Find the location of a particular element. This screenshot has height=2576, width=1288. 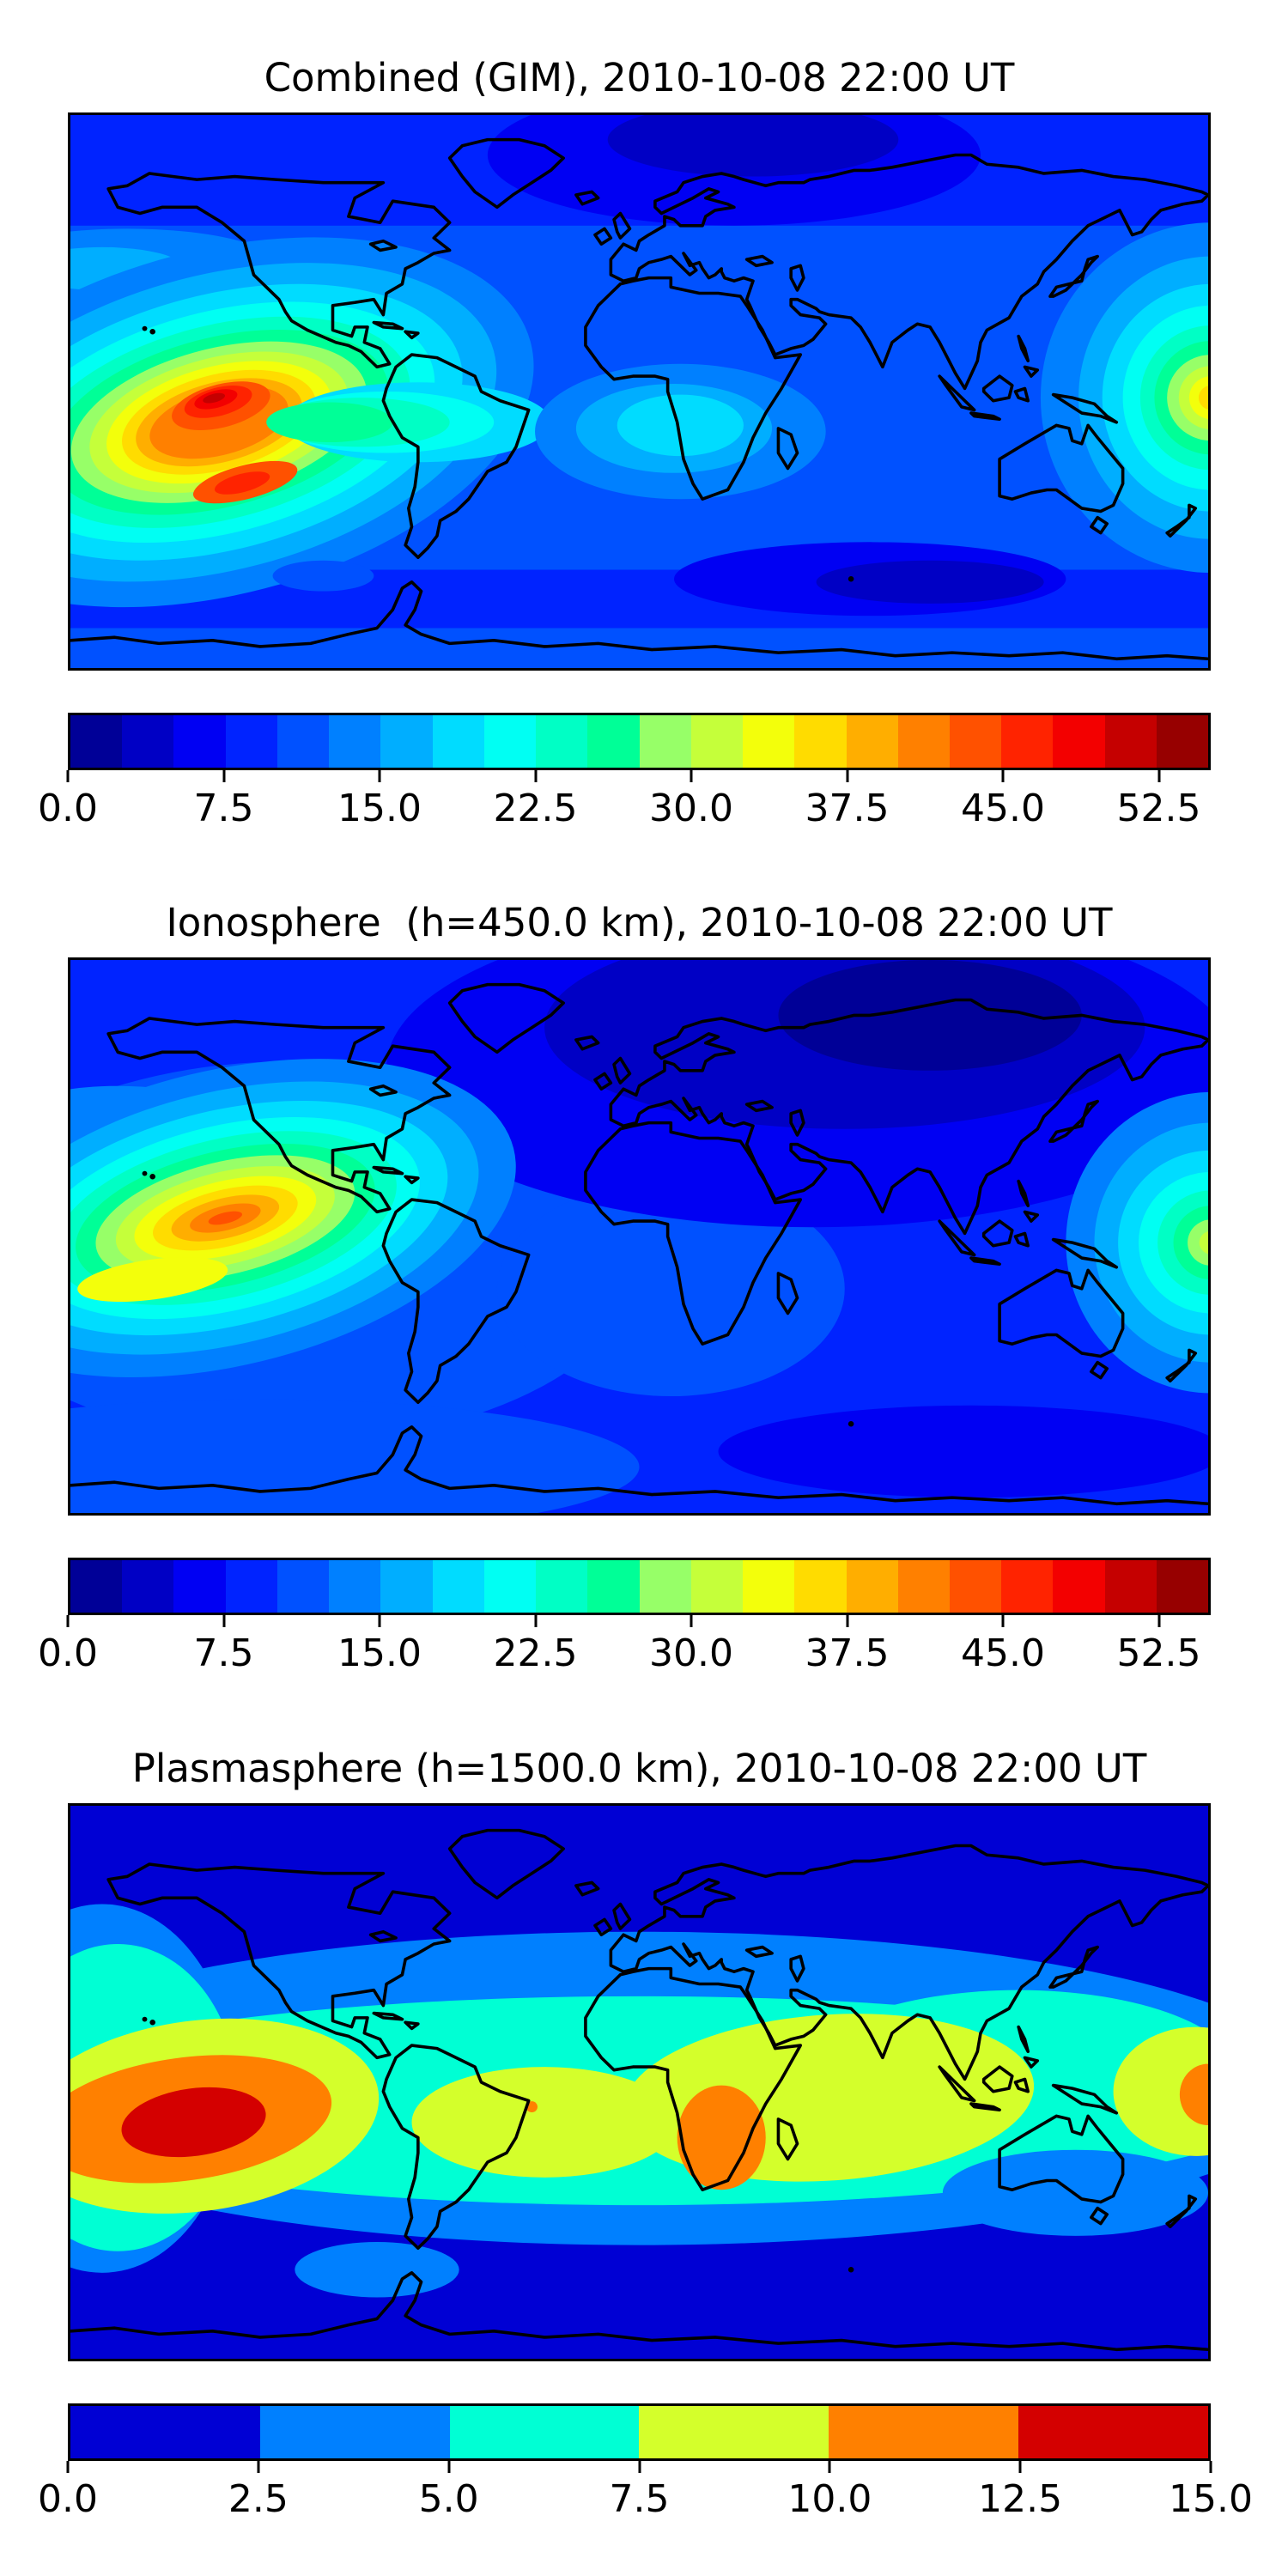

panel1-colorbar-ticks is located at coordinates (638, 777).